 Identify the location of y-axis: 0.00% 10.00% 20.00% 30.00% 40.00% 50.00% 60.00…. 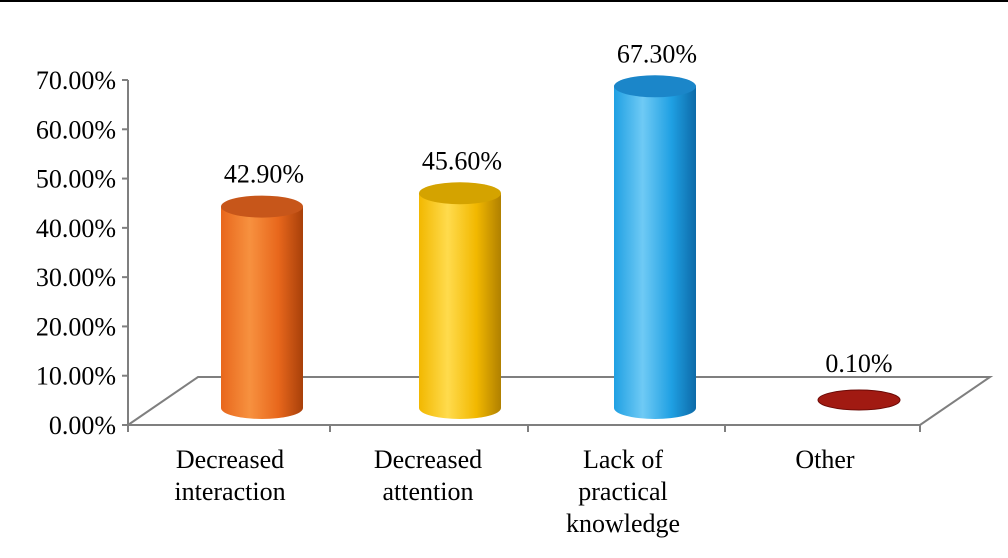
(82, 253).